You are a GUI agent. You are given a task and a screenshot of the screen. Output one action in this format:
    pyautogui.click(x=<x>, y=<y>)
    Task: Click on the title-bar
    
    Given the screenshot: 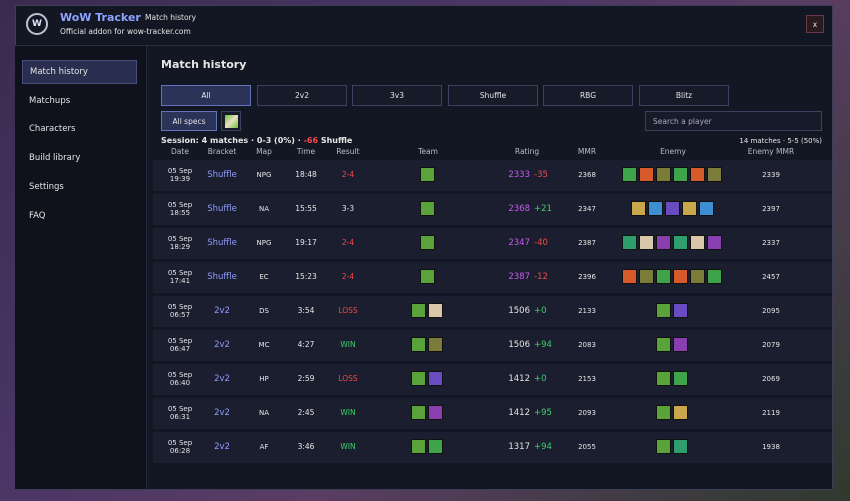 What is the action you would take?
    pyautogui.click(x=424, y=25)
    